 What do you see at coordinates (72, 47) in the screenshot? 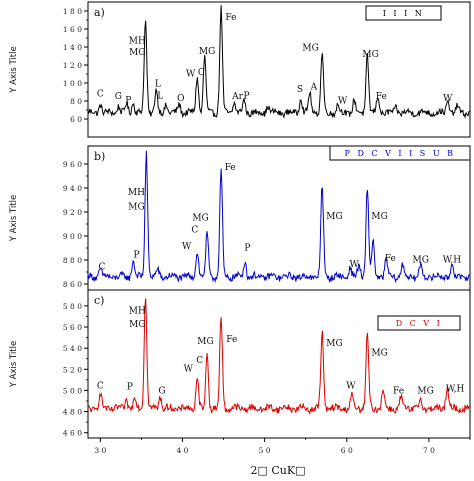
I see `y-tick-label: 1 4 0` at bounding box center [72, 47].